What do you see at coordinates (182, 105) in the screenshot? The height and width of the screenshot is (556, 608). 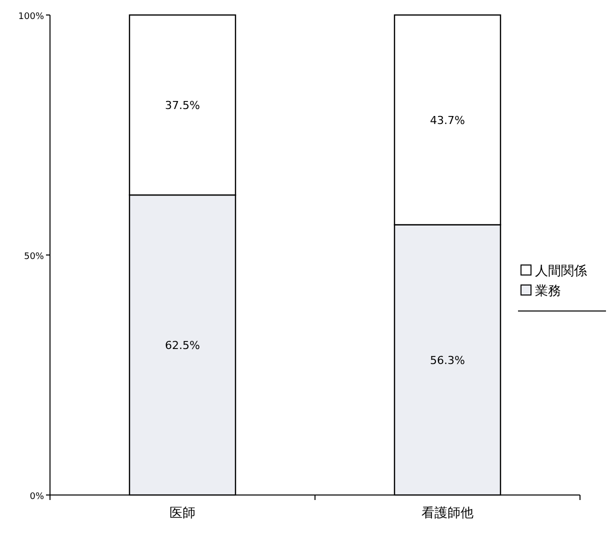 I see `data-label: 37.5%` at bounding box center [182, 105].